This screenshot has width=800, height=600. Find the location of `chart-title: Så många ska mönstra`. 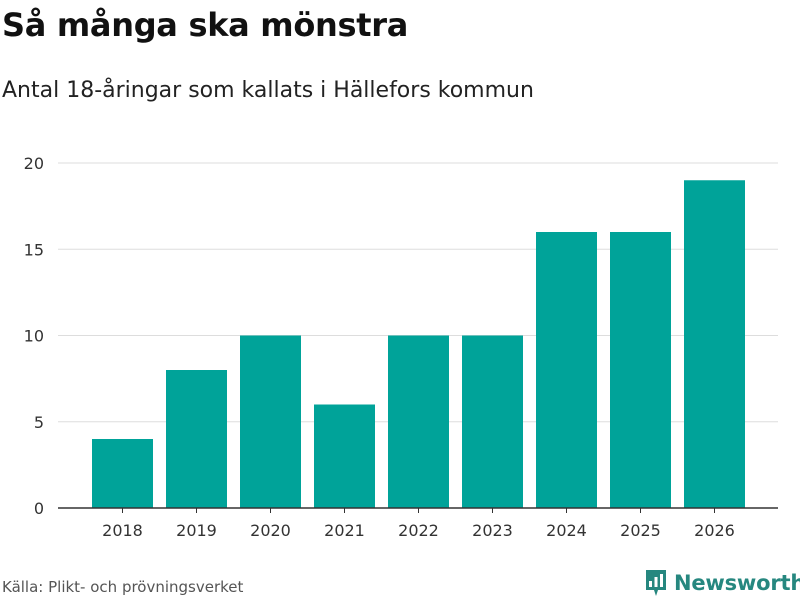

chart-title: Så många ska mönstra is located at coordinates (205, 25).